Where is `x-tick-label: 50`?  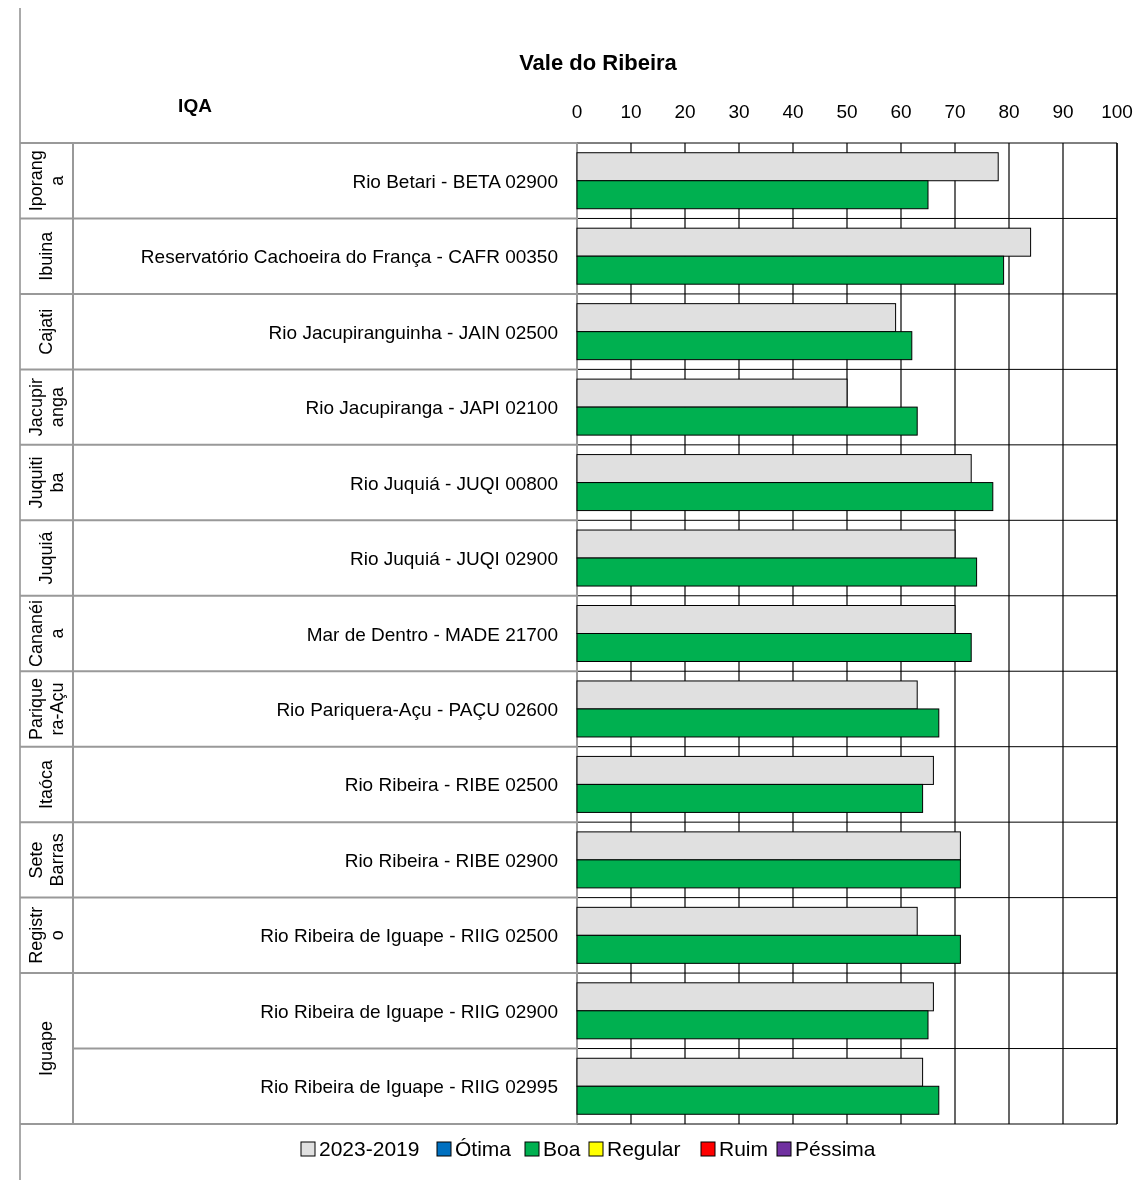 x-tick-label: 50 is located at coordinates (847, 111).